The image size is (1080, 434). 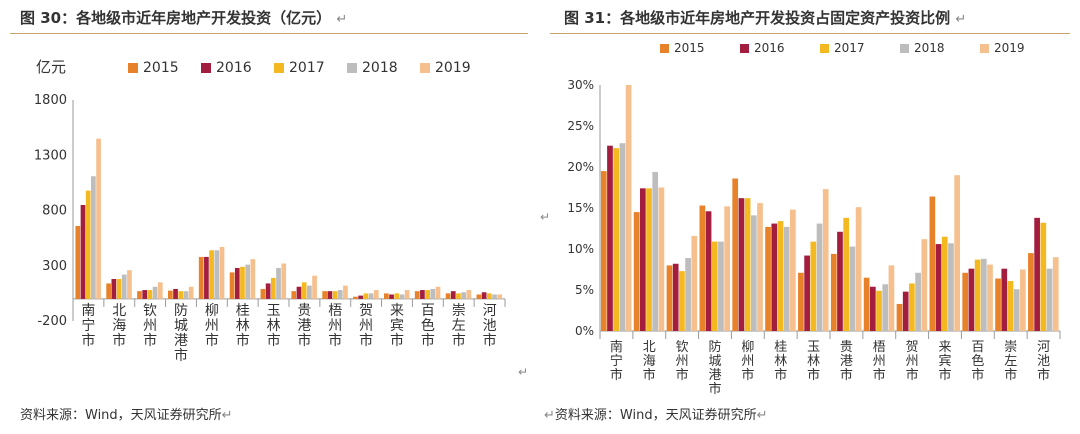 I want to click on y-tick-label: -200, so click(x=52, y=321).